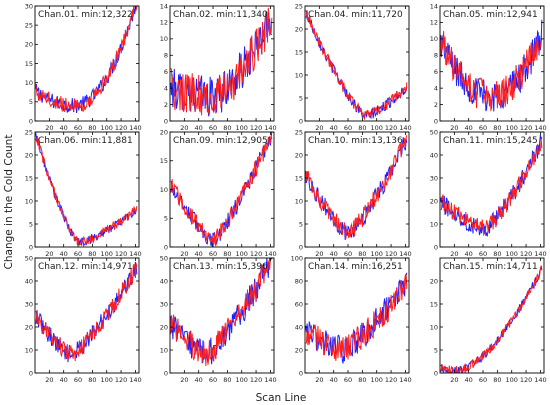 The width and height of the screenshot is (550, 405). I want to click on panel-title: Chan.13. min:15,396, so click(220, 267).